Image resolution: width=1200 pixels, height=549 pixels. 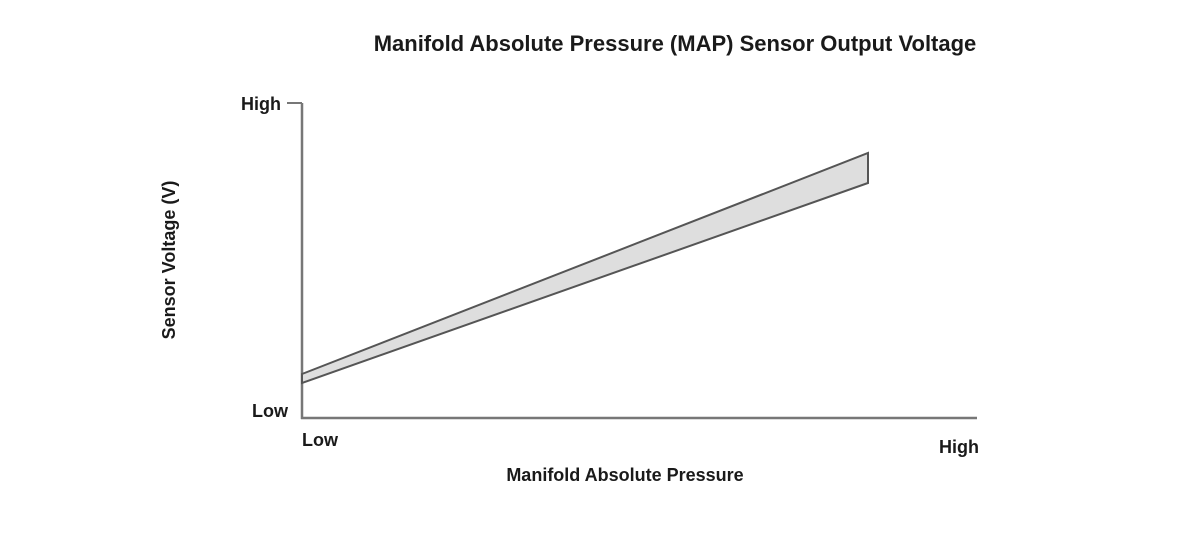 What do you see at coordinates (270, 411) in the screenshot?
I see `y-low-label: Low` at bounding box center [270, 411].